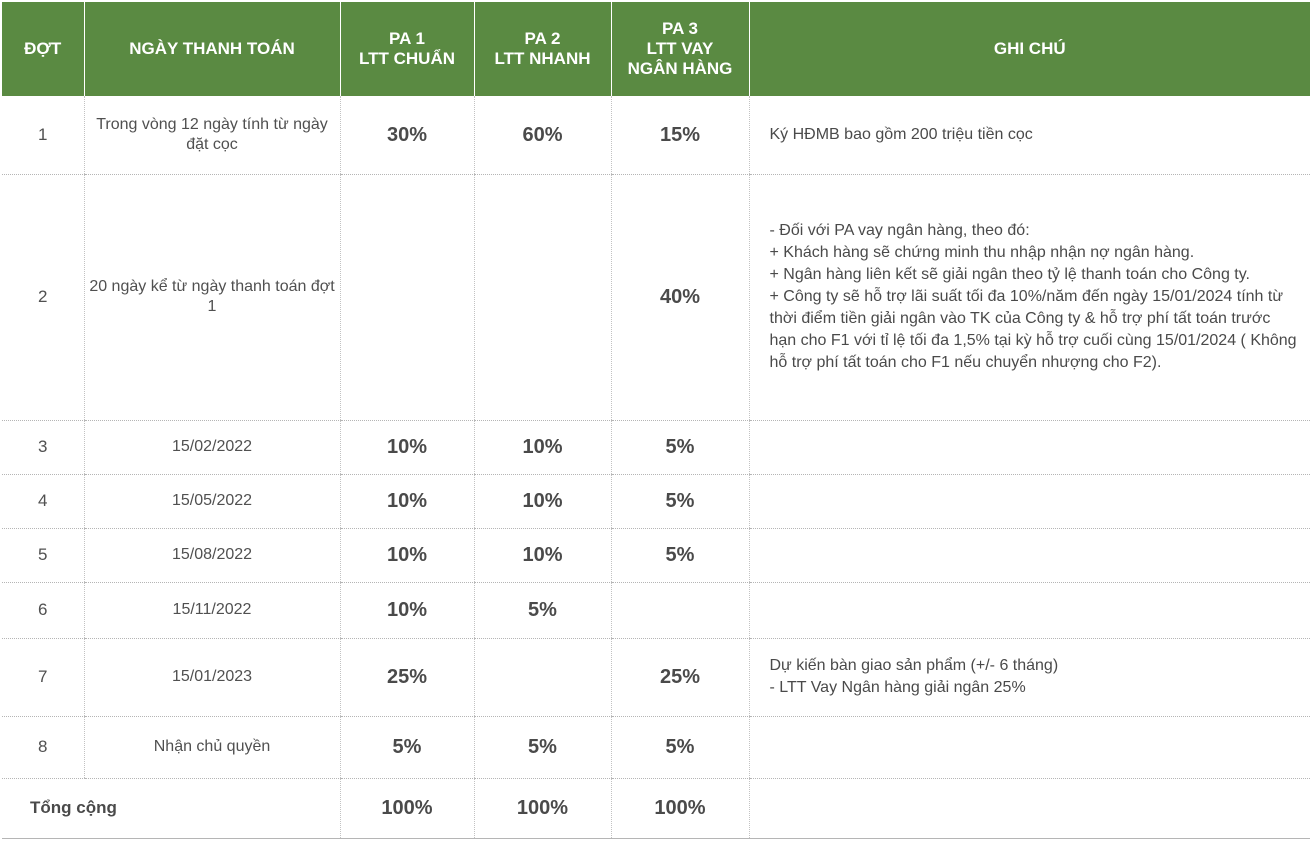 This screenshot has width=1310, height=843. I want to click on row-date: 20 ngày kể từ ngày thanh toán đợt 1, so click(211, 297).